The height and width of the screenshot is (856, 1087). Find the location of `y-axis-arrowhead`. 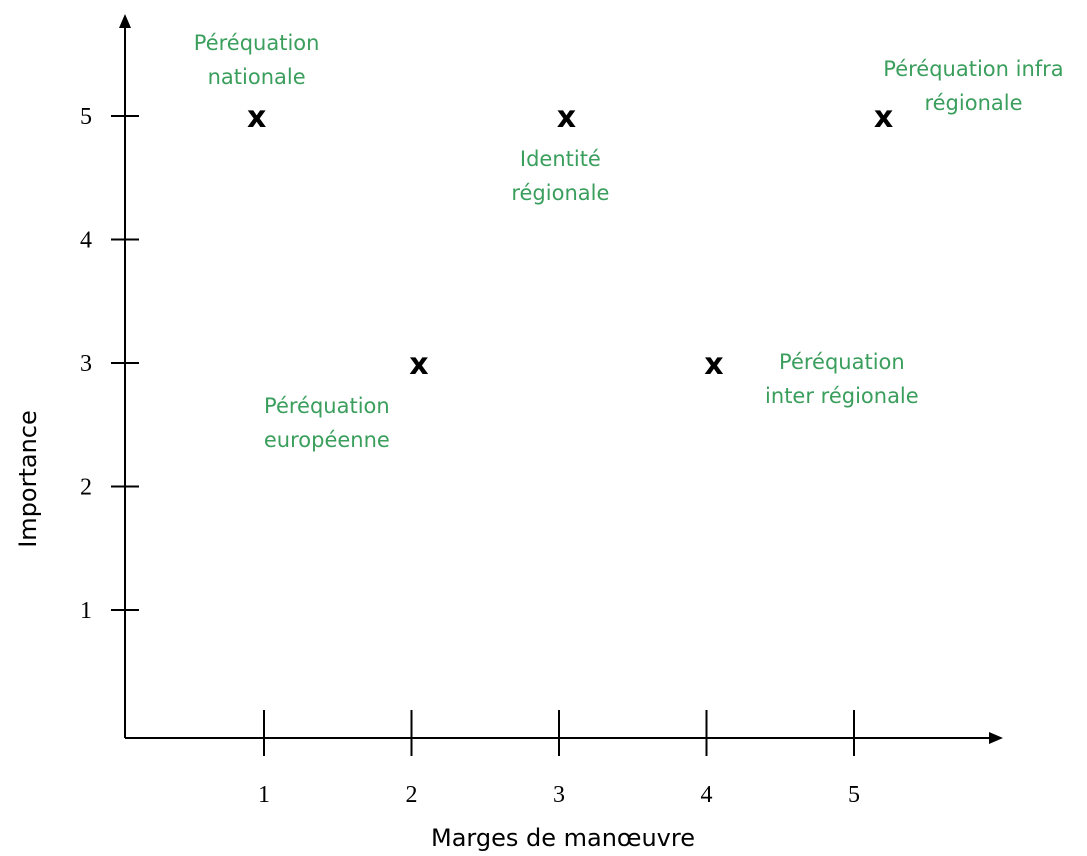

y-axis-arrowhead is located at coordinates (125, 21).